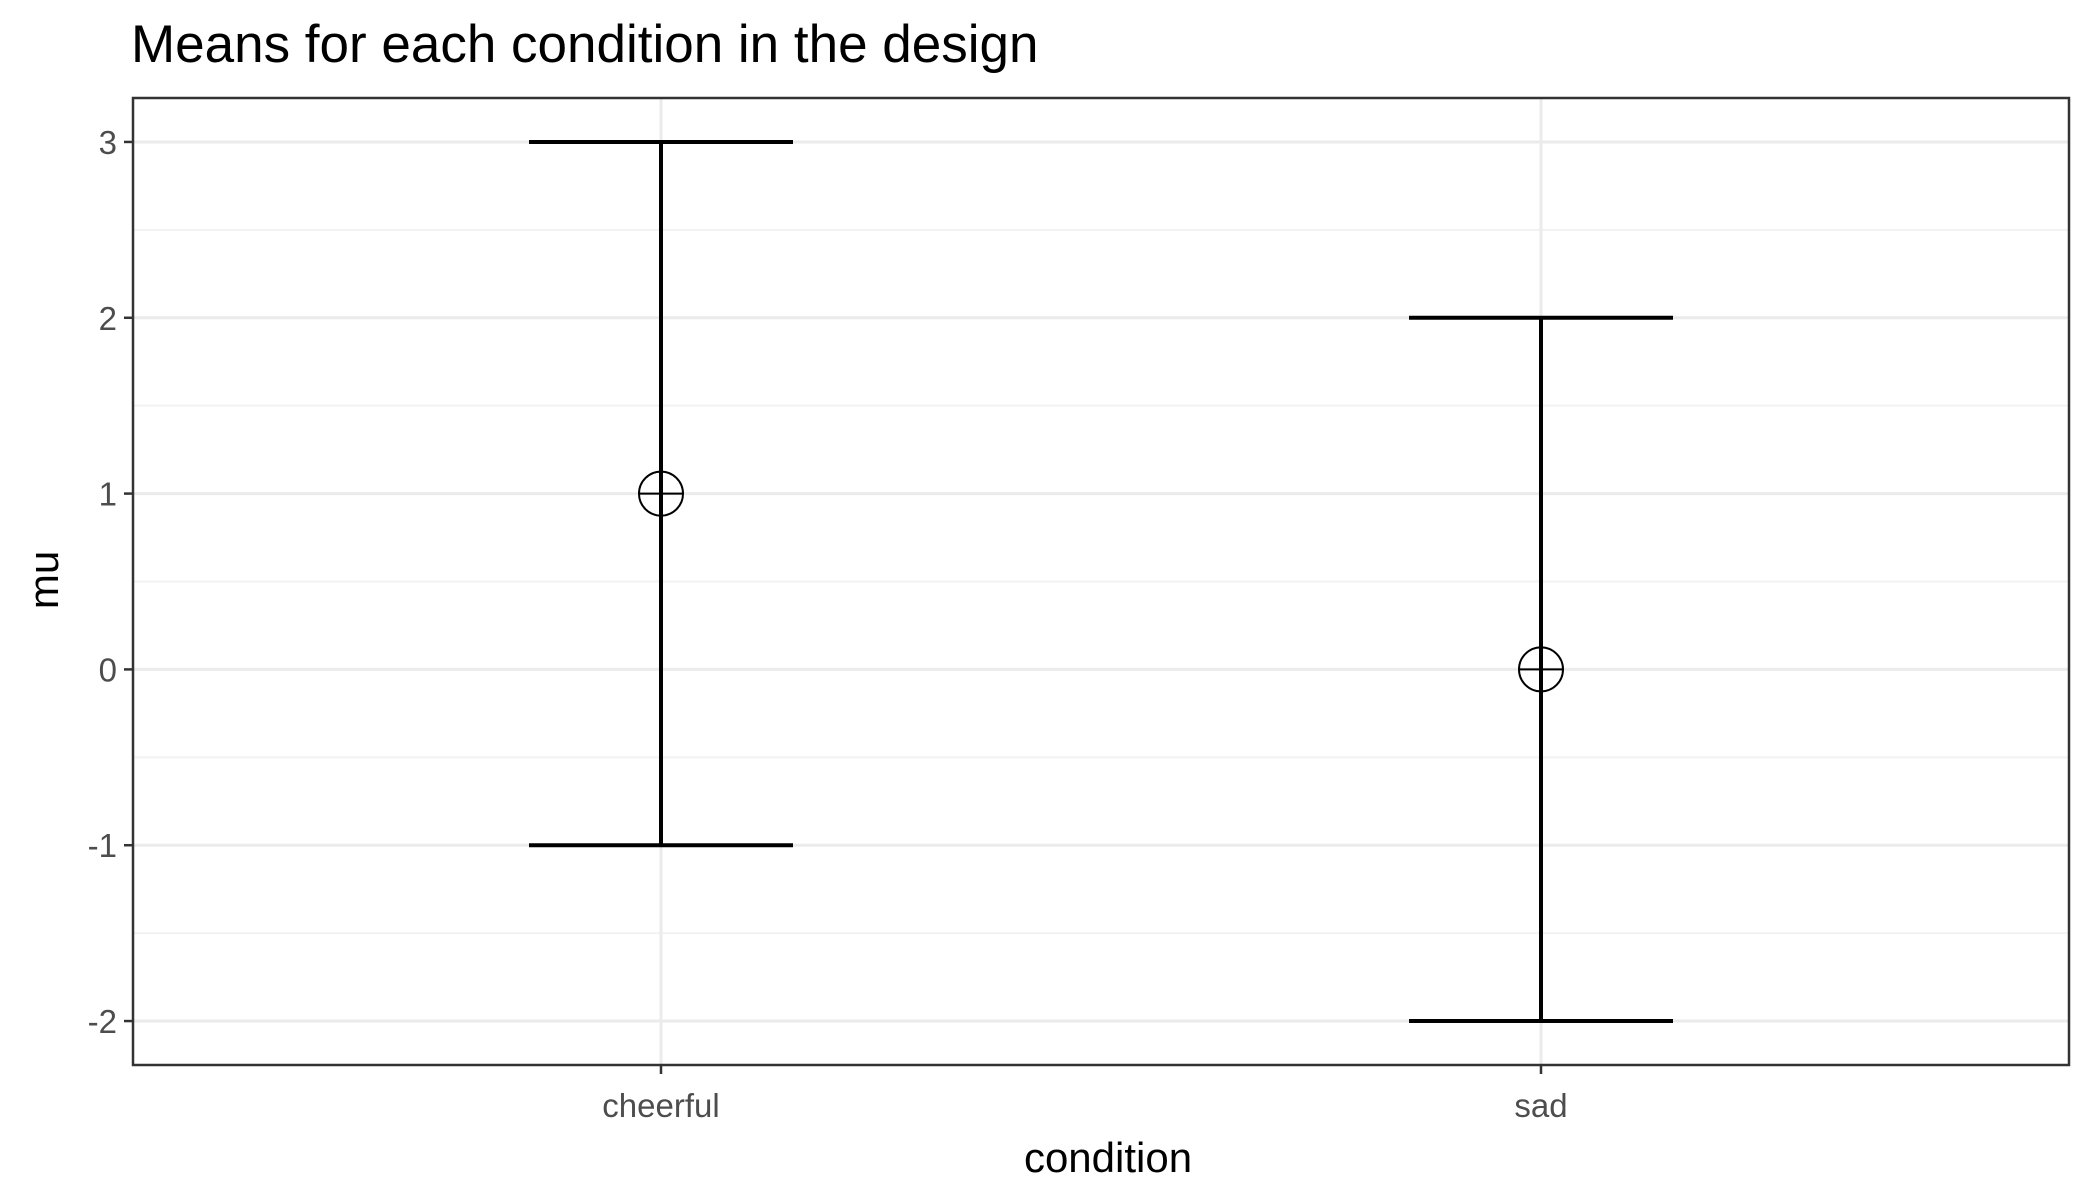 The width and height of the screenshot is (2100, 1200). I want to click on x-tick-label: sad, so click(1540, 1105).